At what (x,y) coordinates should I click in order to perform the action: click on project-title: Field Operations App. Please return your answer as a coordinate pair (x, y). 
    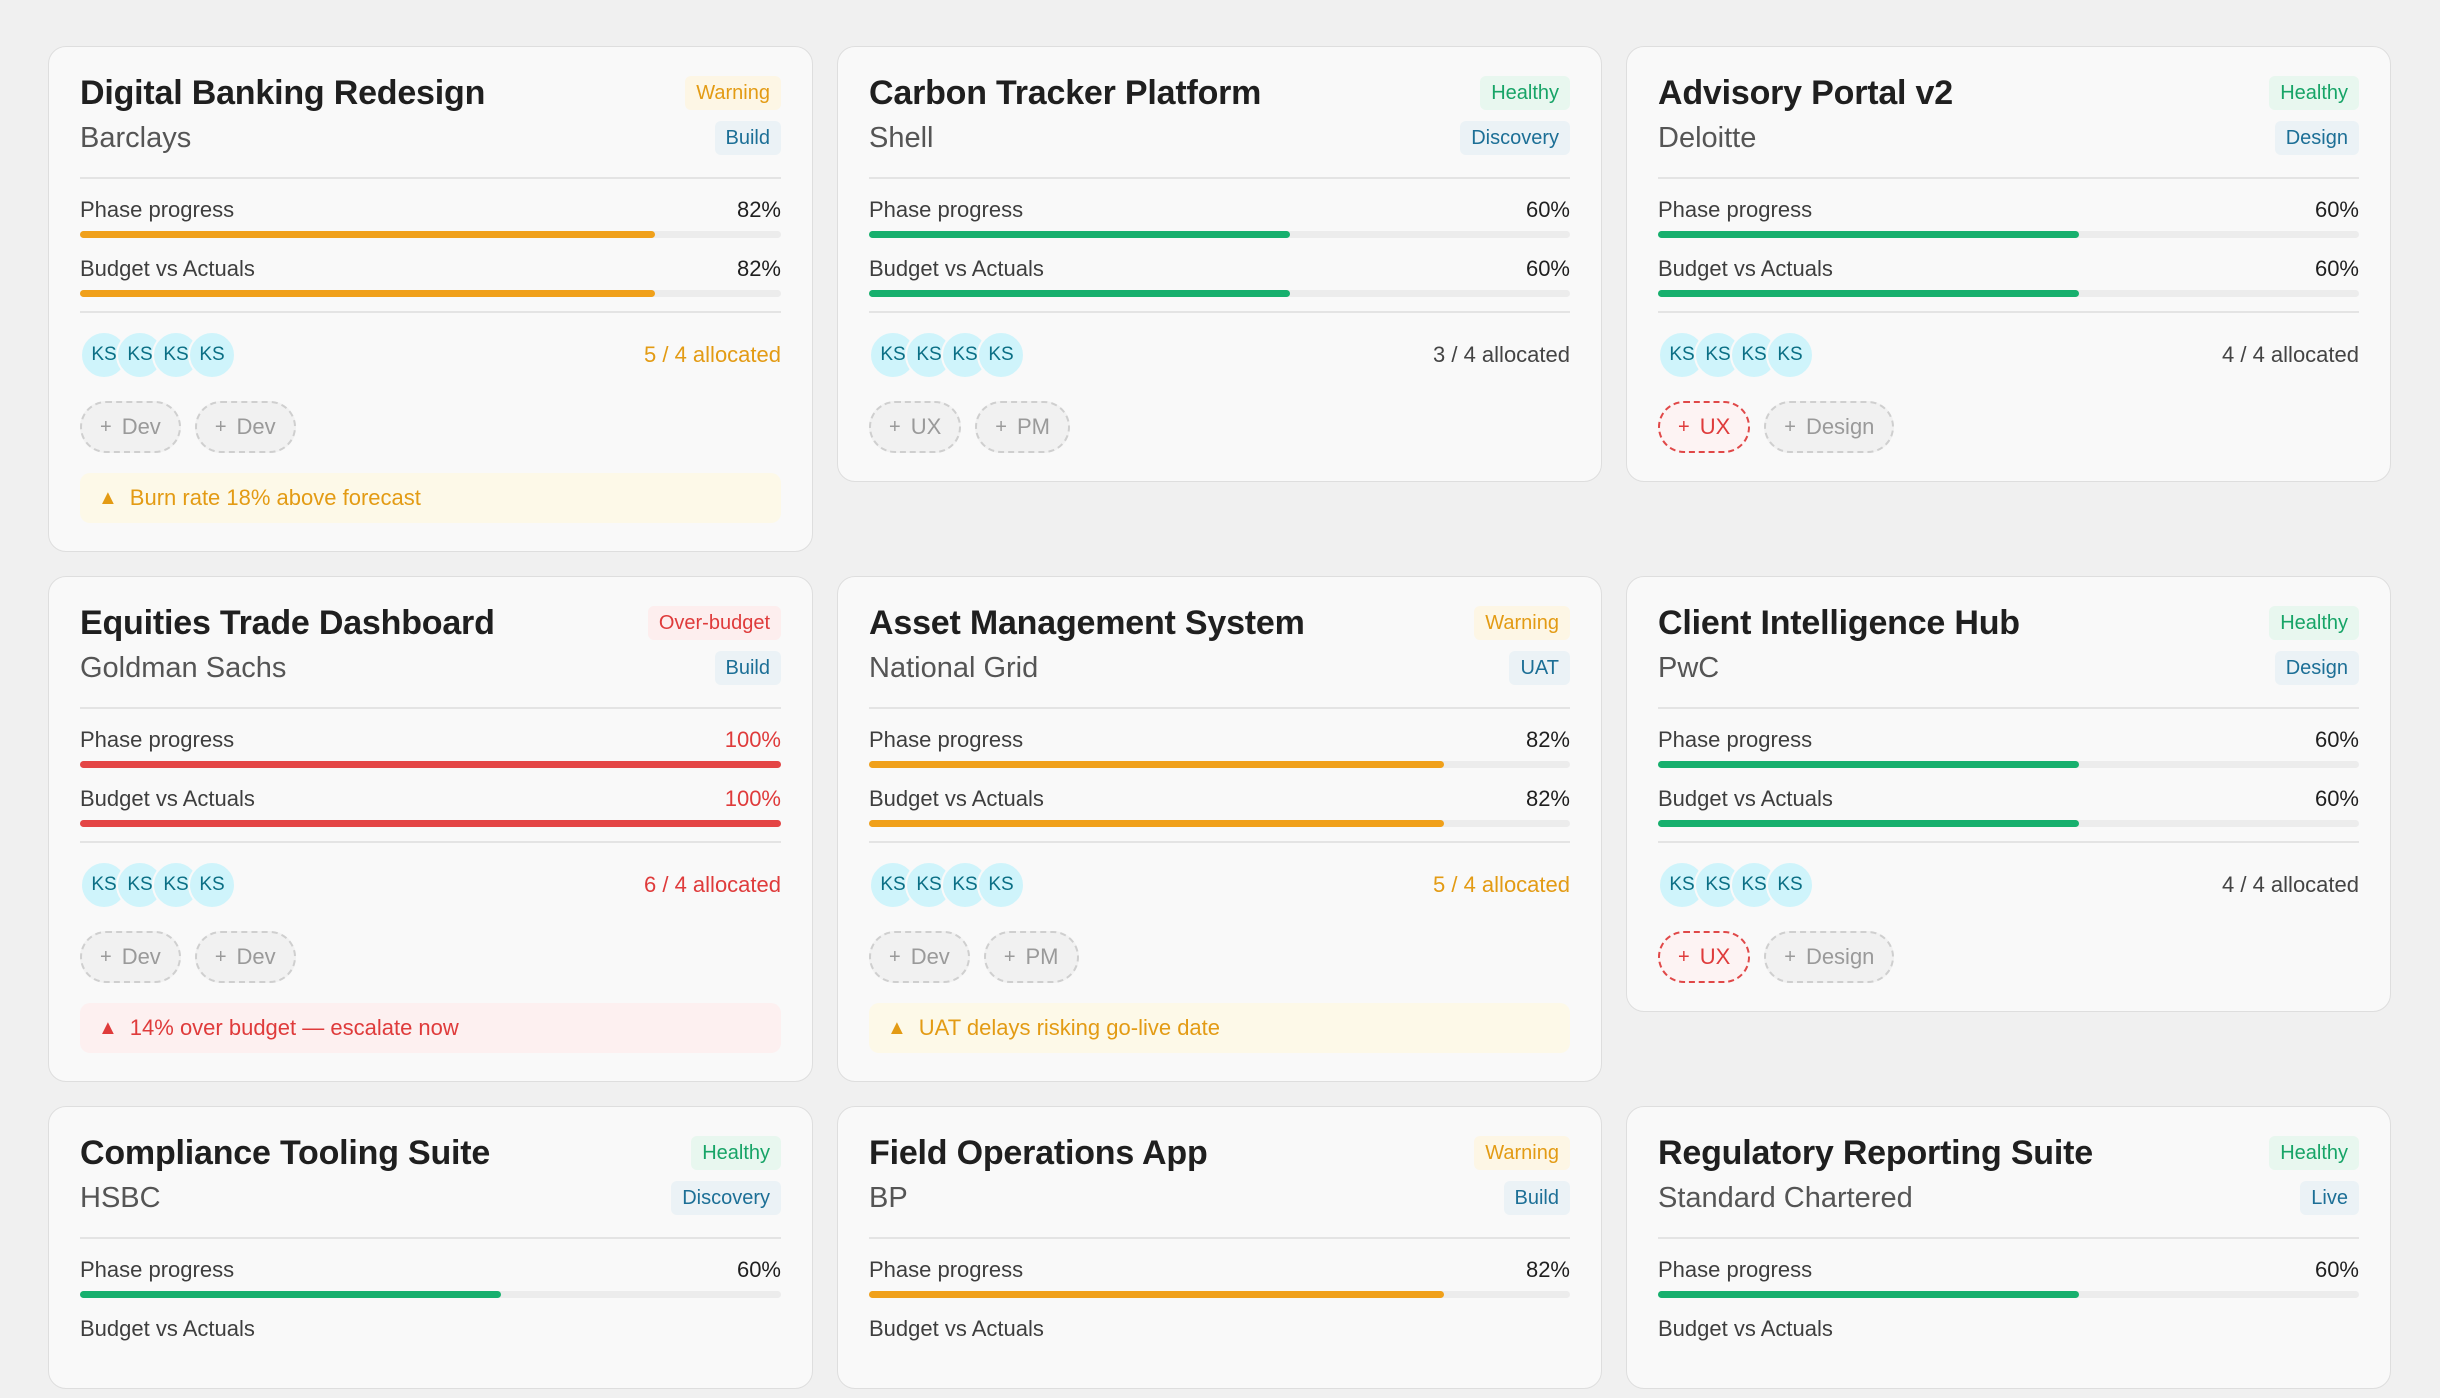
    Looking at the image, I should click on (1038, 1153).